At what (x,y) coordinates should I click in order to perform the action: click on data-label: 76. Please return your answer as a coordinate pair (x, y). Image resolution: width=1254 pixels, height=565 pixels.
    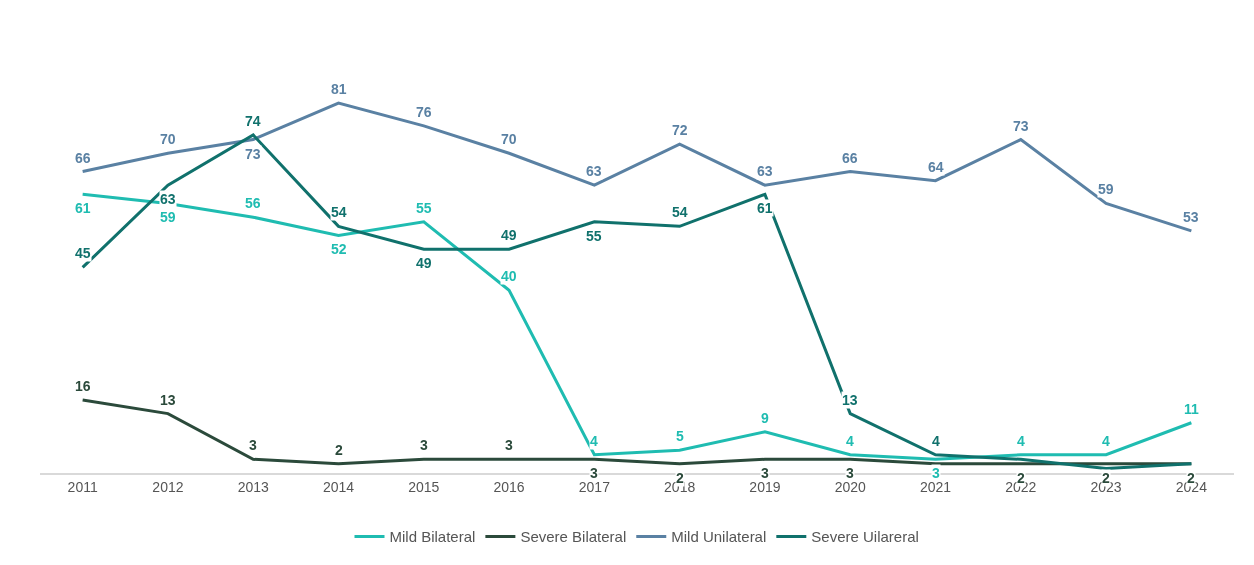
    Looking at the image, I should click on (424, 112).